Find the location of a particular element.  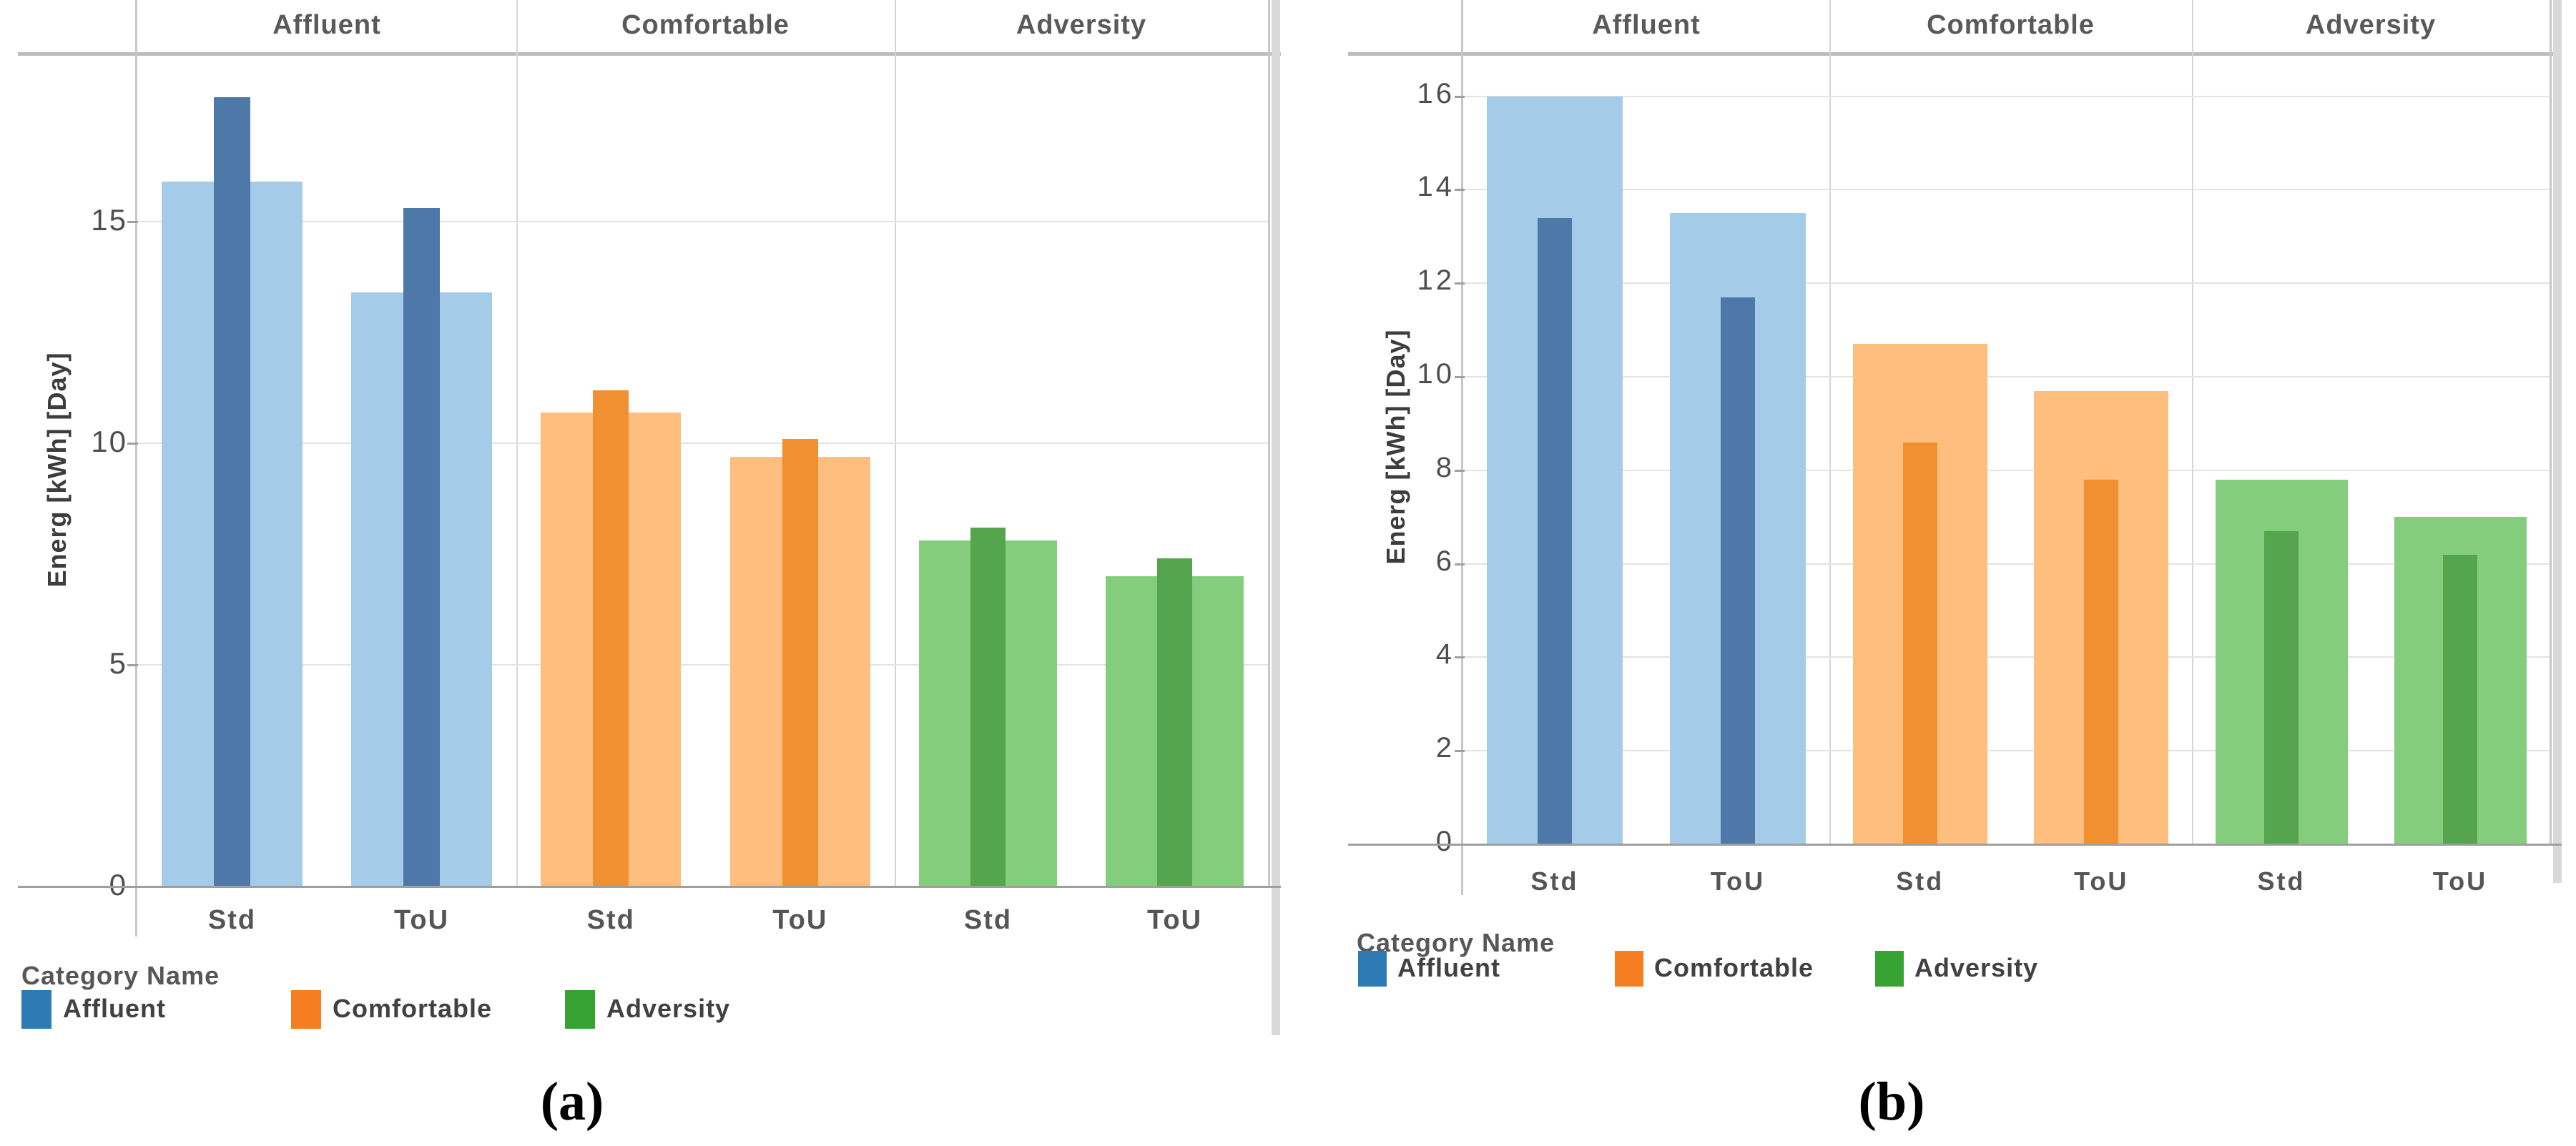

caption-a: (a) is located at coordinates (572, 1102).